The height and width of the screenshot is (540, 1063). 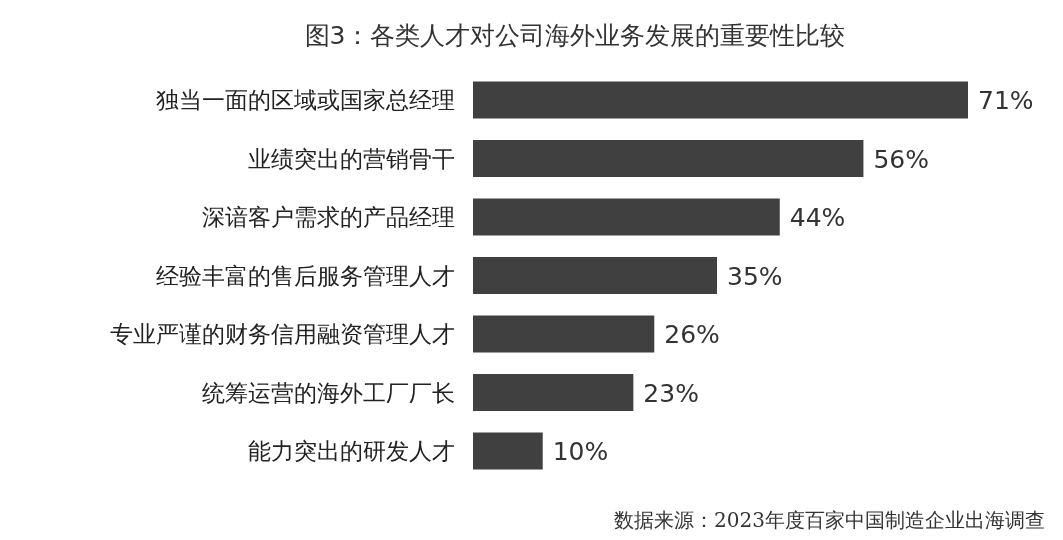 What do you see at coordinates (829, 520) in the screenshot?
I see `annotation: 数据来源：2023年度百家中国制造企业出海调查` at bounding box center [829, 520].